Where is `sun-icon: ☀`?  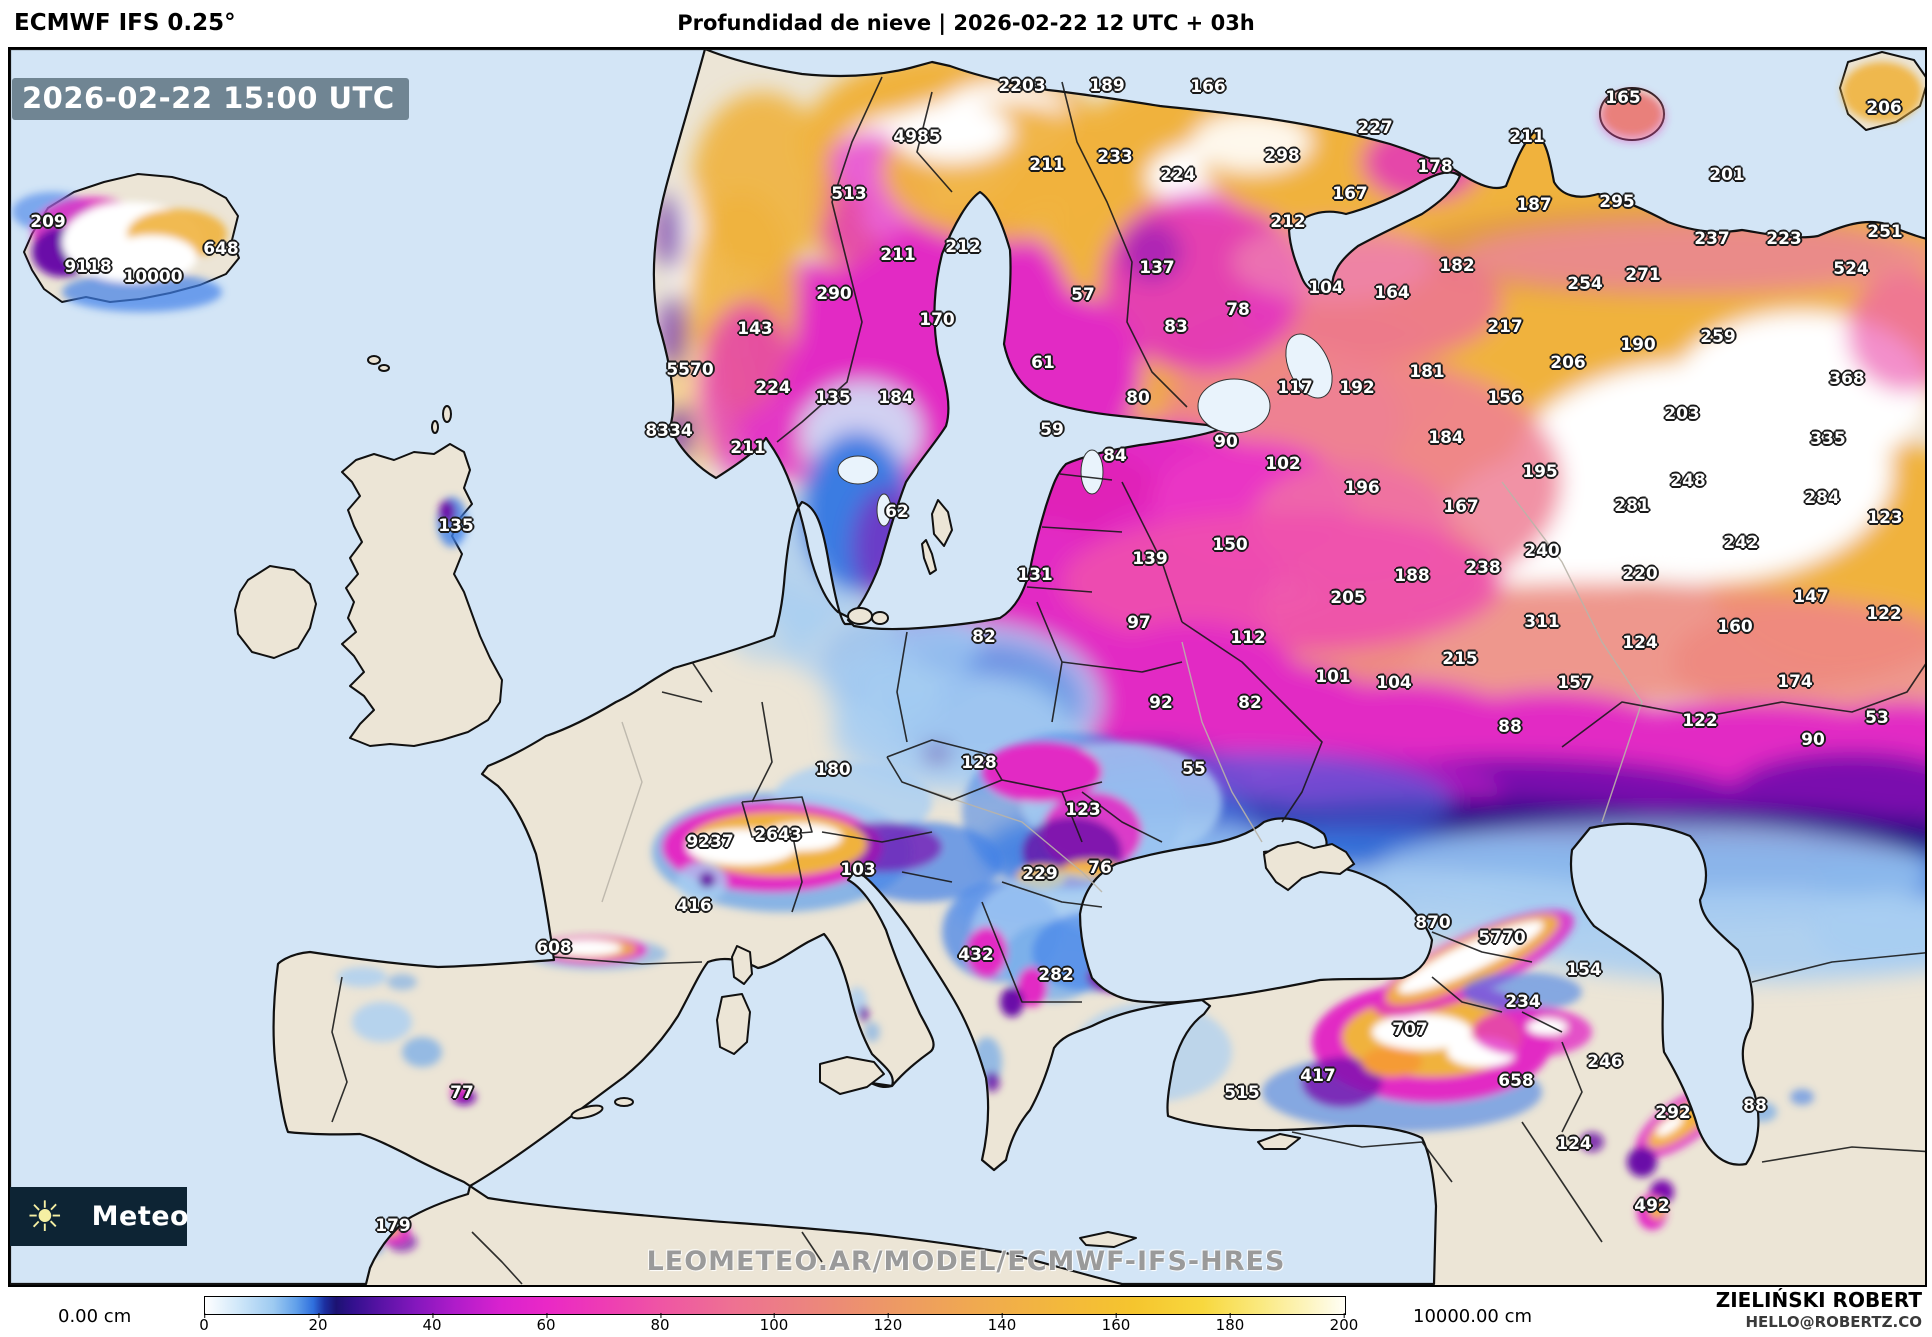 sun-icon: ☀ is located at coordinates (45, 1216).